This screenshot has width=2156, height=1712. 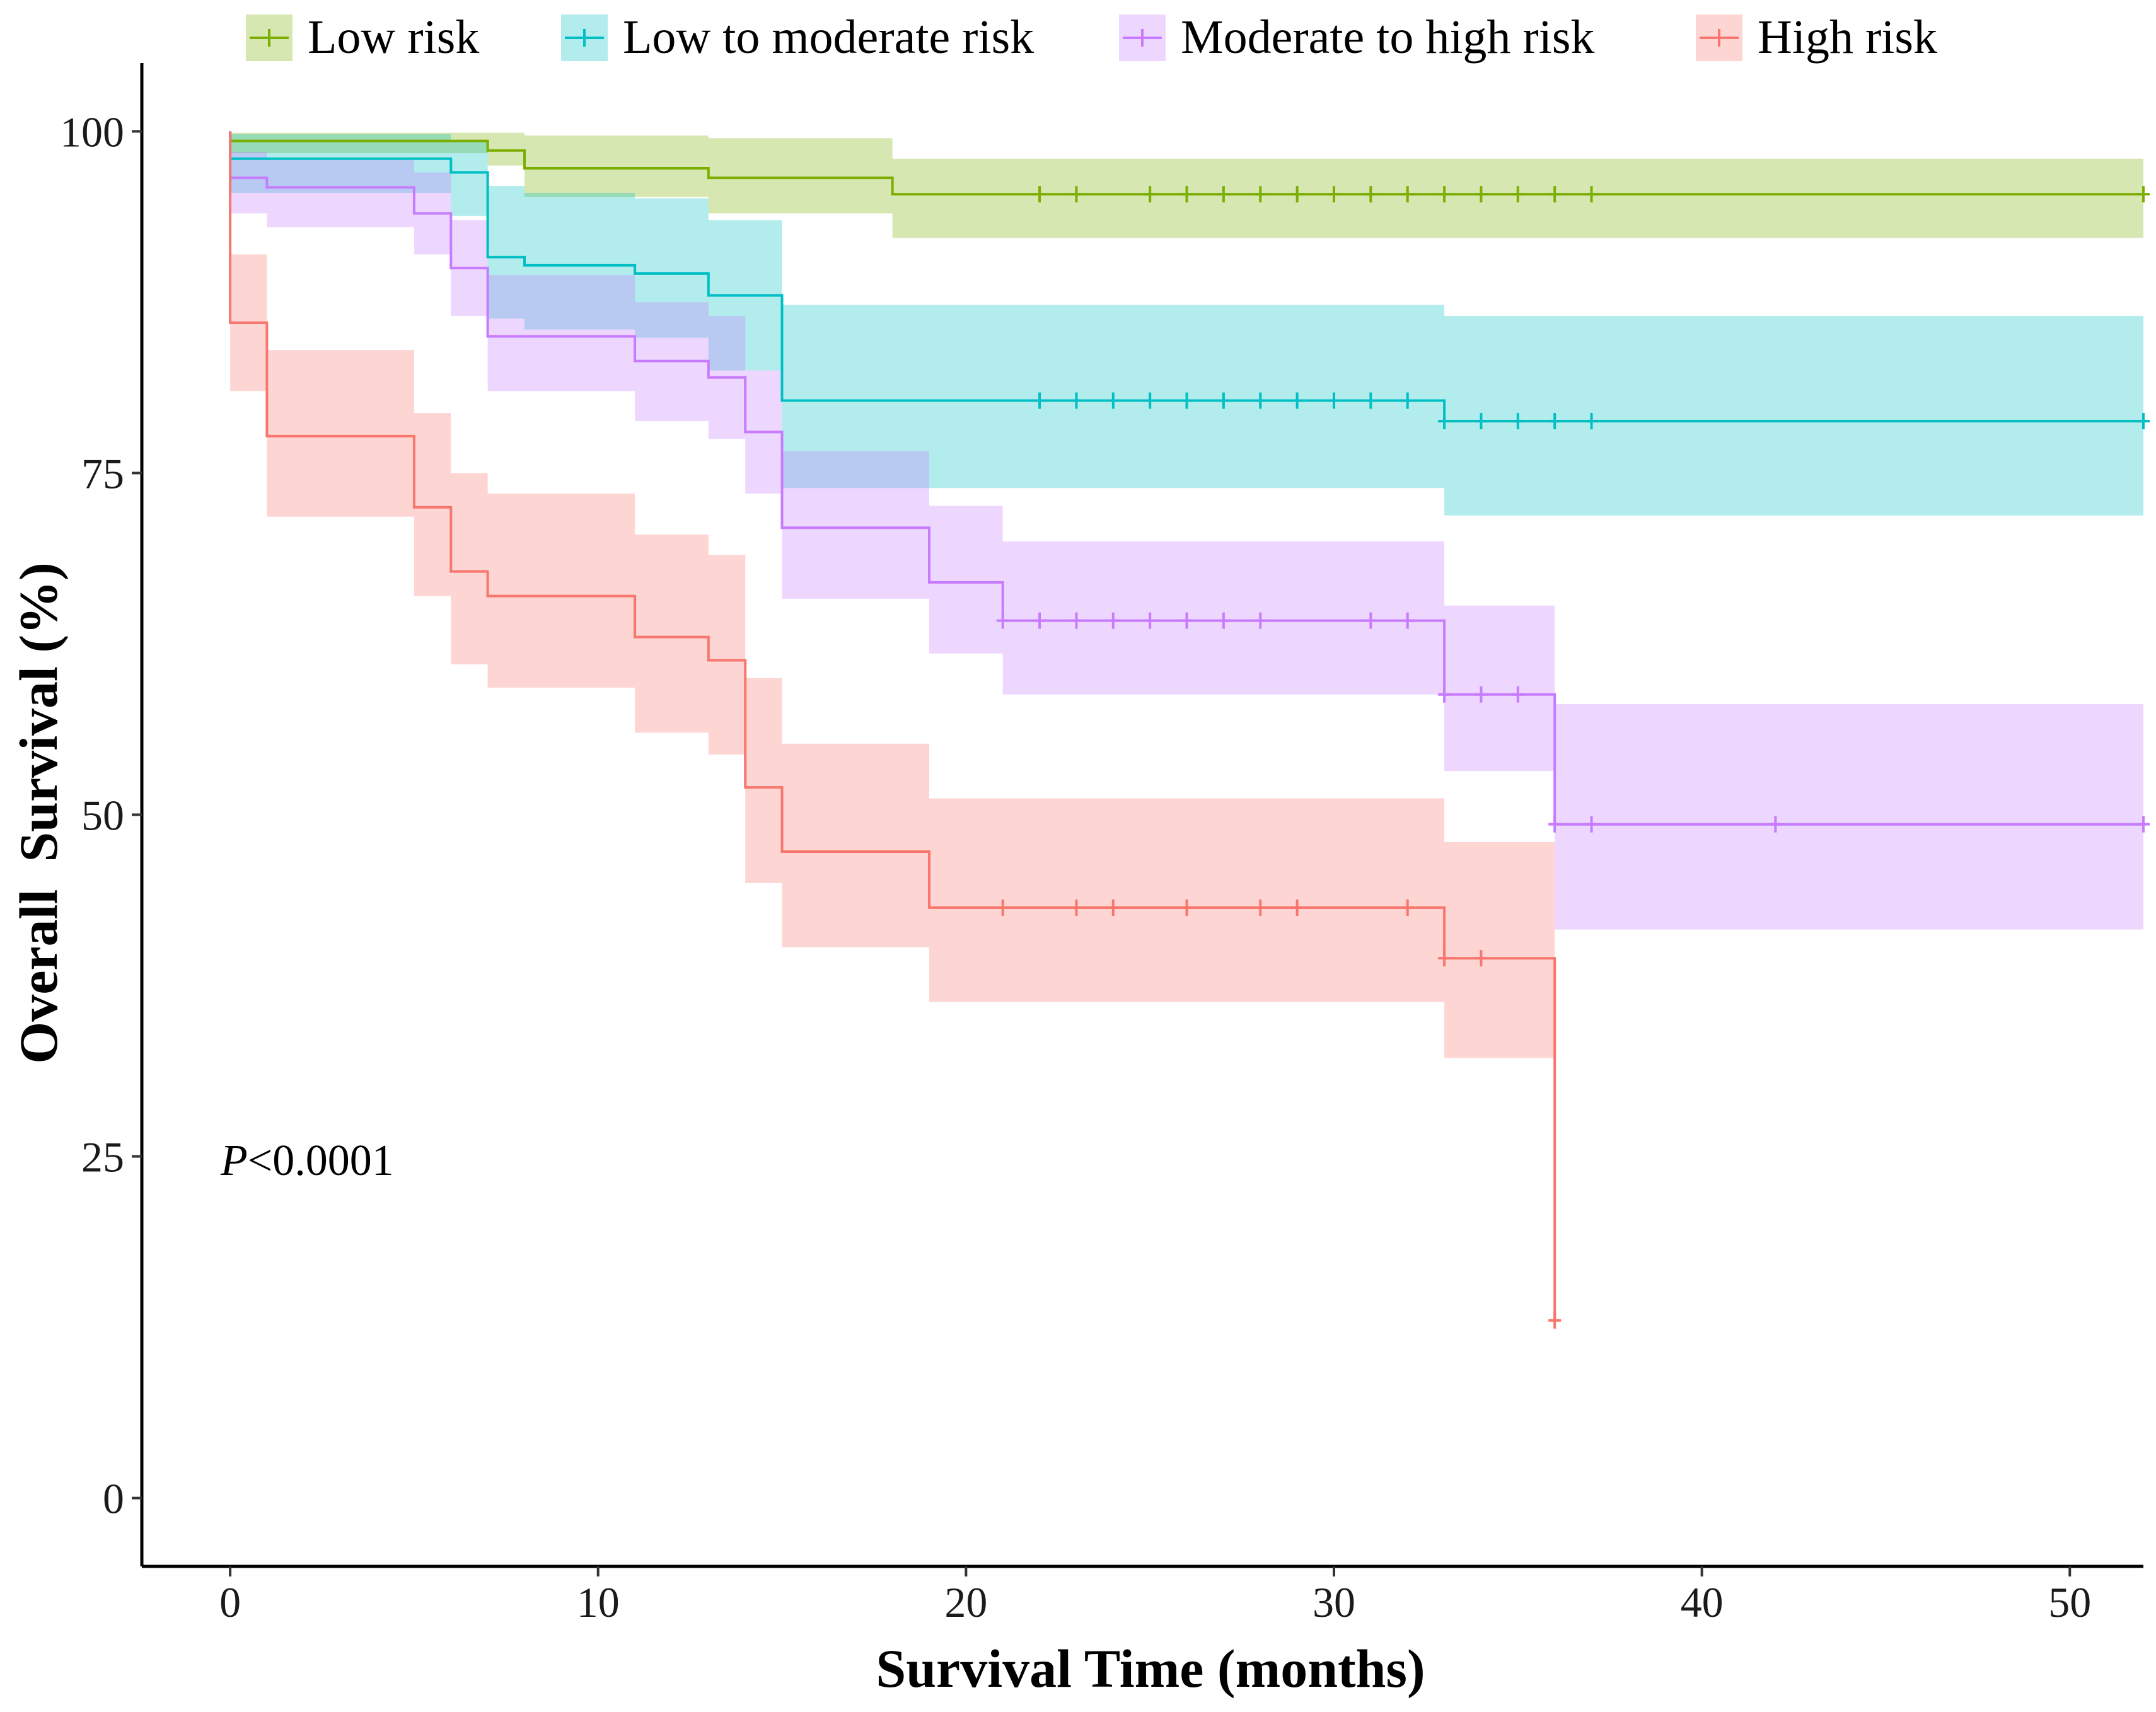 What do you see at coordinates (1847, 37) in the screenshot?
I see `legend-label-high-risk: High risk` at bounding box center [1847, 37].